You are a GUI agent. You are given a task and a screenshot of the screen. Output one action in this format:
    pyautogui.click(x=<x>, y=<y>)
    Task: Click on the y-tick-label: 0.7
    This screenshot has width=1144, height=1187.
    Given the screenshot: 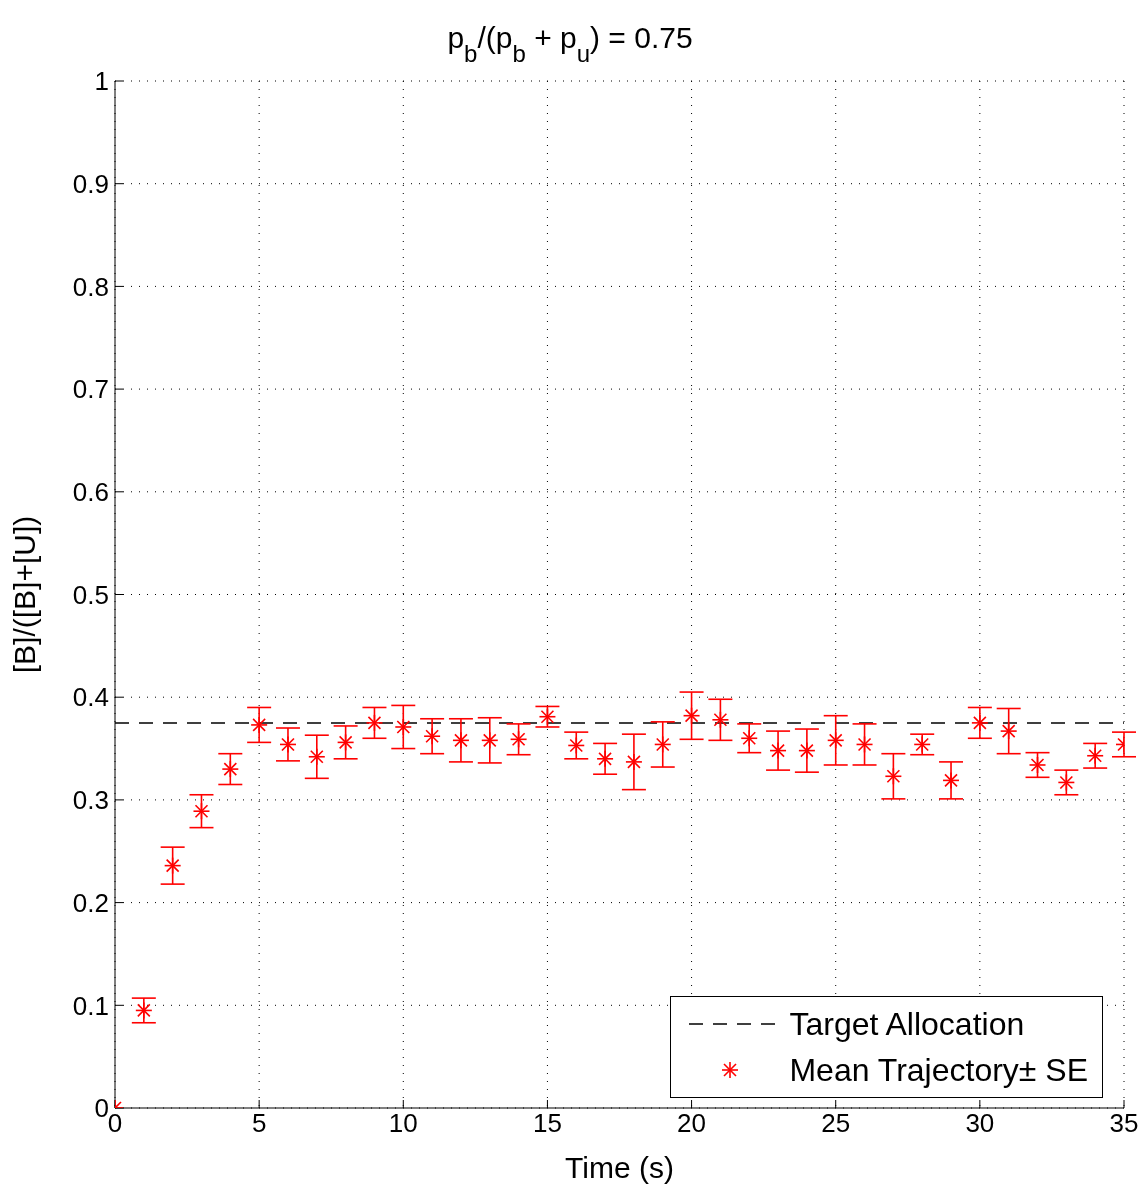 What is the action you would take?
    pyautogui.click(x=90, y=389)
    